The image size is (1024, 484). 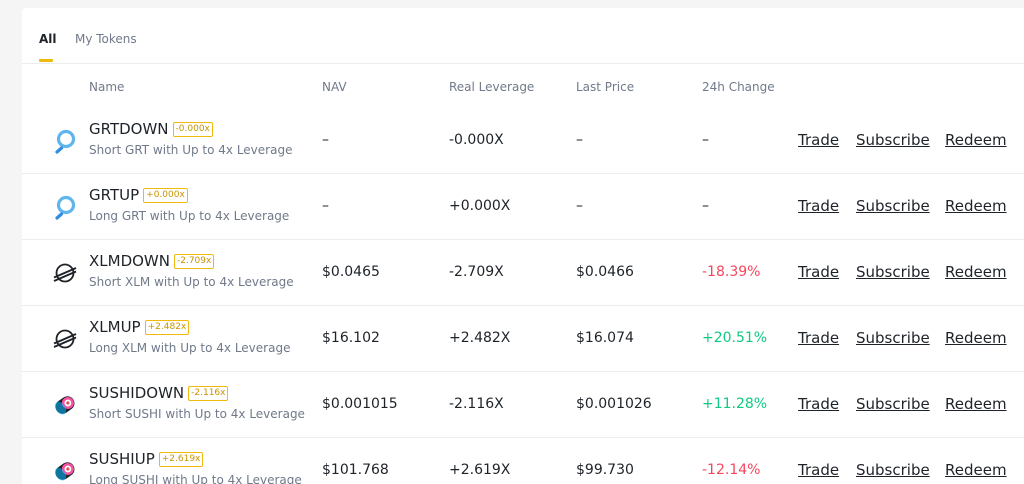 What do you see at coordinates (731, 272) in the screenshot?
I see `change-24h-value: -18.39%` at bounding box center [731, 272].